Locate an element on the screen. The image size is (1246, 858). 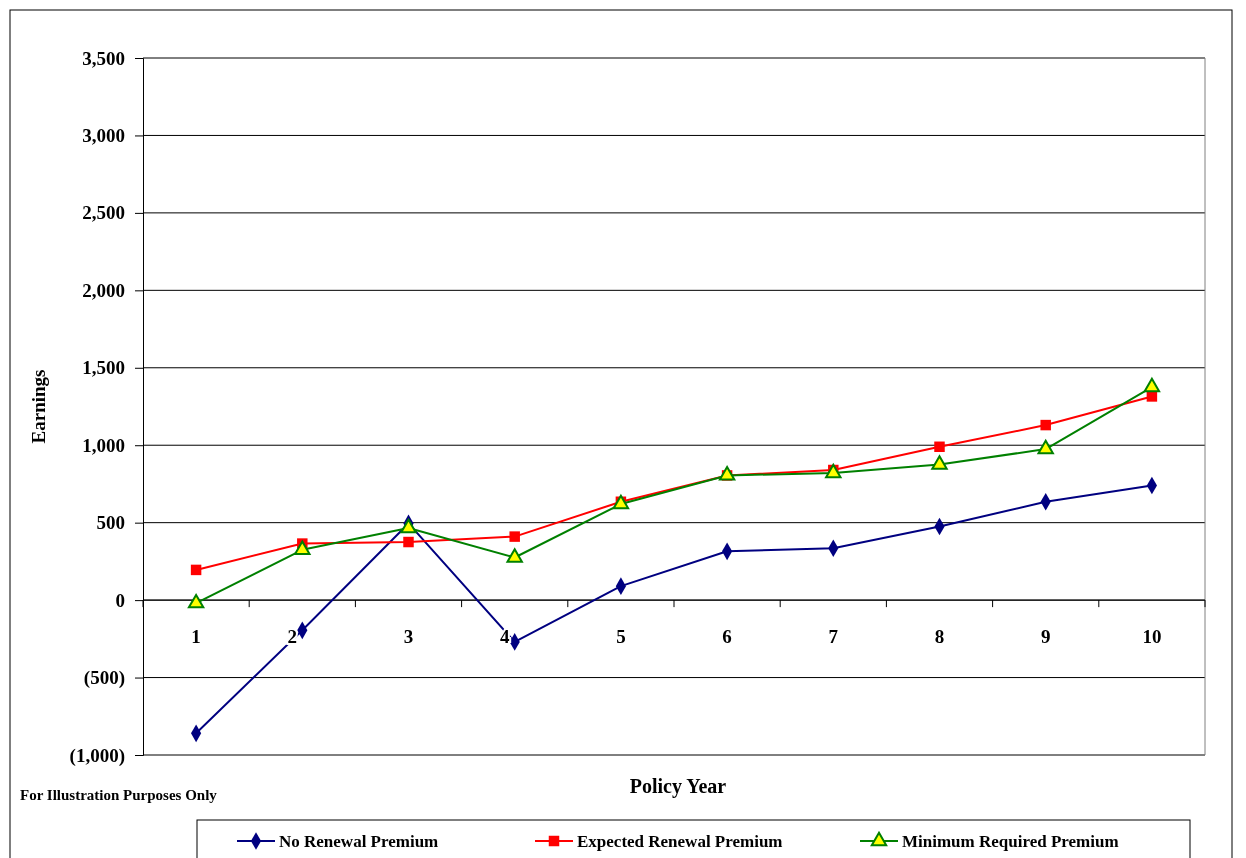
y-tick-label: 3,000 is located at coordinates (103, 136).